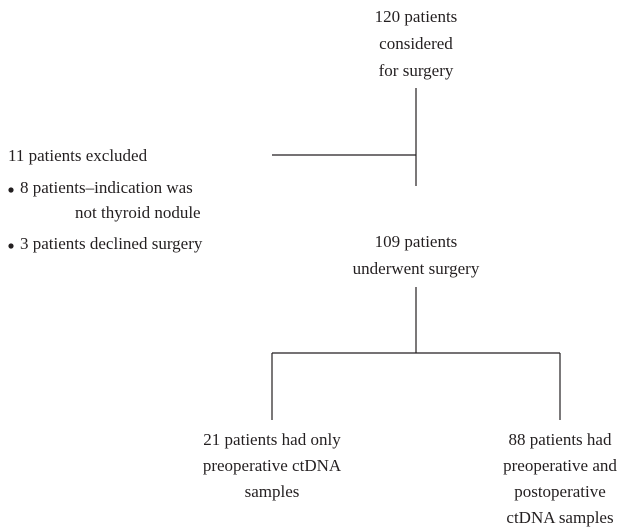 The image size is (632, 531). Describe the element at coordinates (559, 517) in the screenshot. I see `node-text: ctDNA samples` at that location.